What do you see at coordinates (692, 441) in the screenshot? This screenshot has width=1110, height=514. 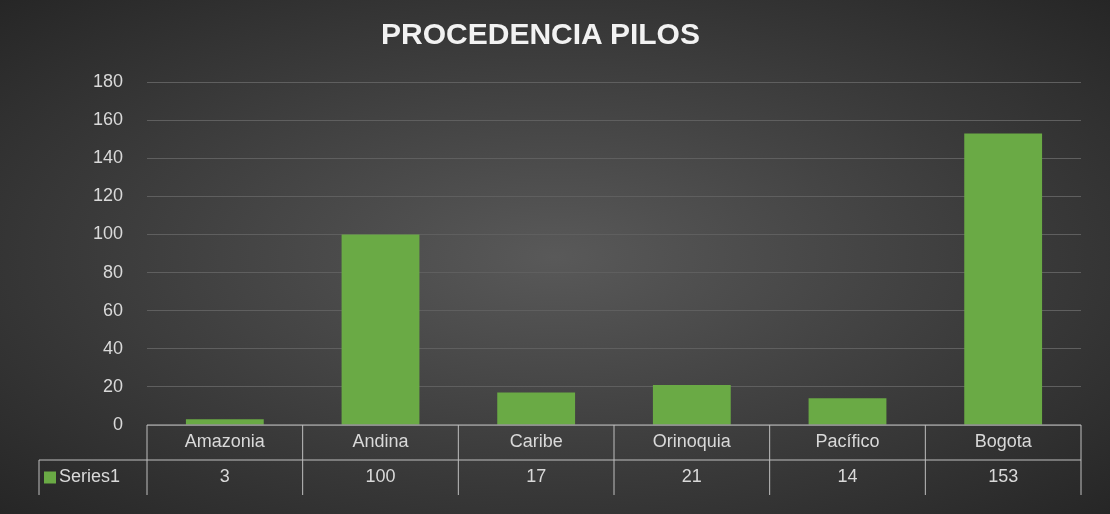 I see `x-tick-label: Orinoquia` at bounding box center [692, 441].